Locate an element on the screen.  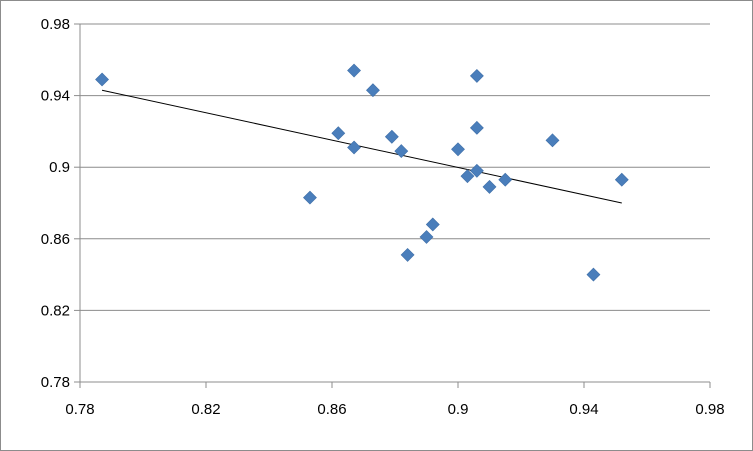
x-tick-label: 0.94 is located at coordinates (583, 409).